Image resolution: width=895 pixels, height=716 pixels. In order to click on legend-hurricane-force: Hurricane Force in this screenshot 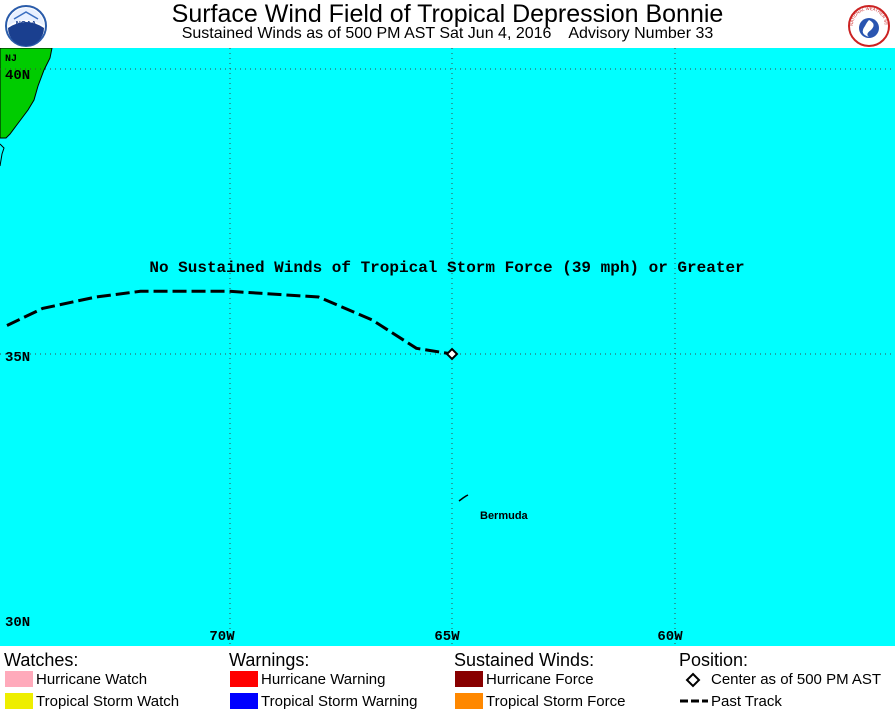, I will do `click(540, 679)`.